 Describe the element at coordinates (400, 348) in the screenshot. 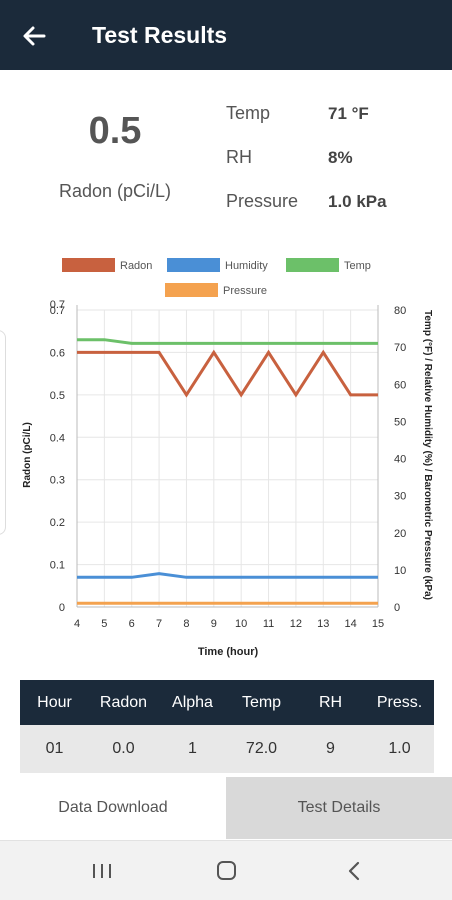

I see `right-axis-tick-label: 70` at that location.